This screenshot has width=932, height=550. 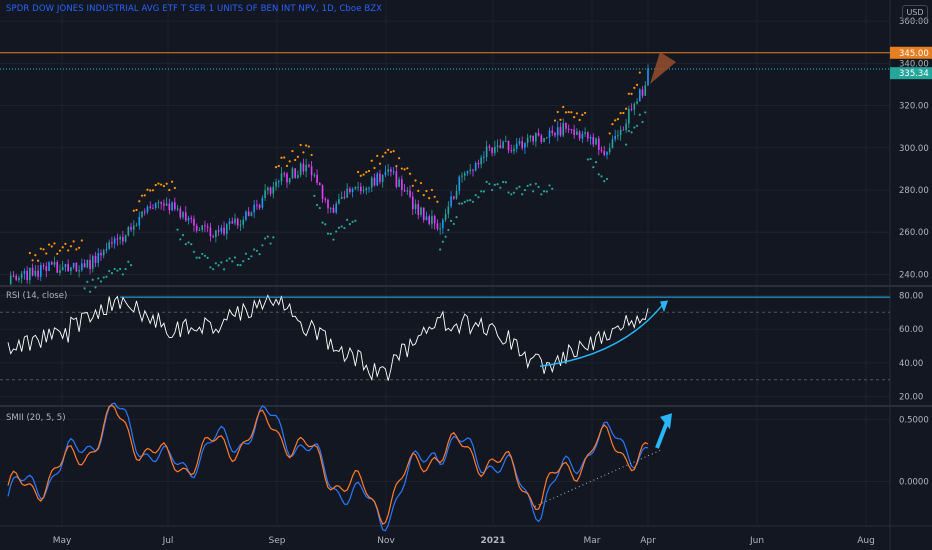 What do you see at coordinates (663, 68) in the screenshot?
I see `forecast-cone` at bounding box center [663, 68].